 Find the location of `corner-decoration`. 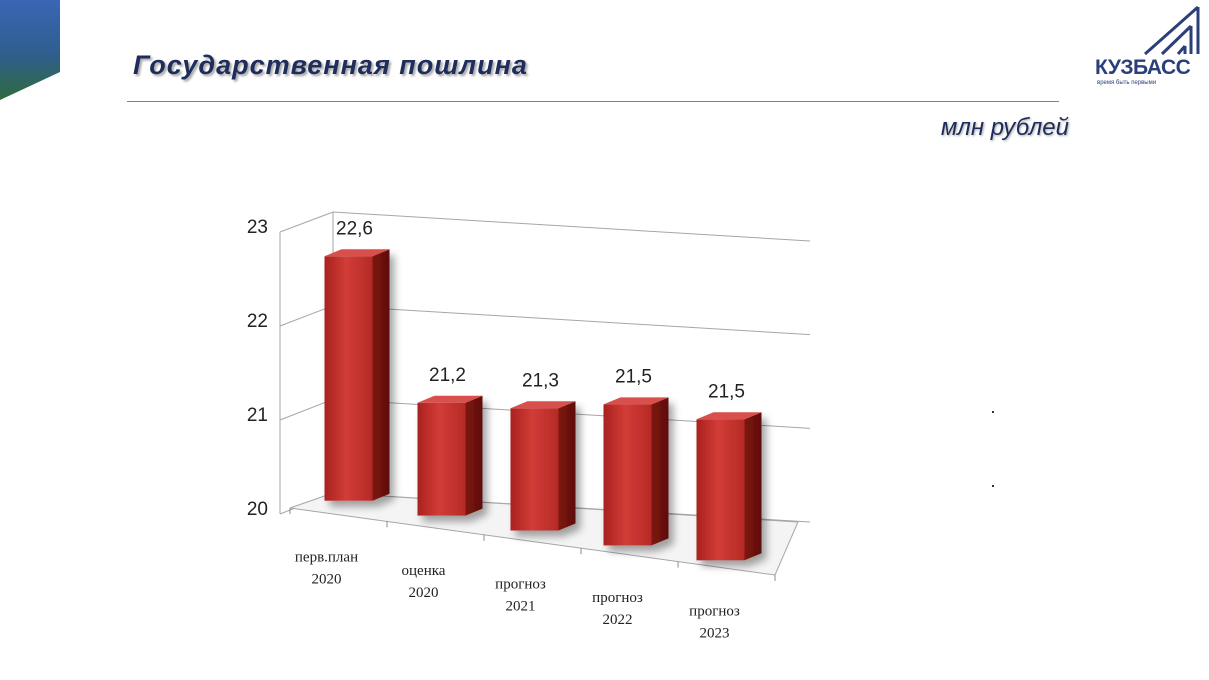

corner-decoration is located at coordinates (30, 50).